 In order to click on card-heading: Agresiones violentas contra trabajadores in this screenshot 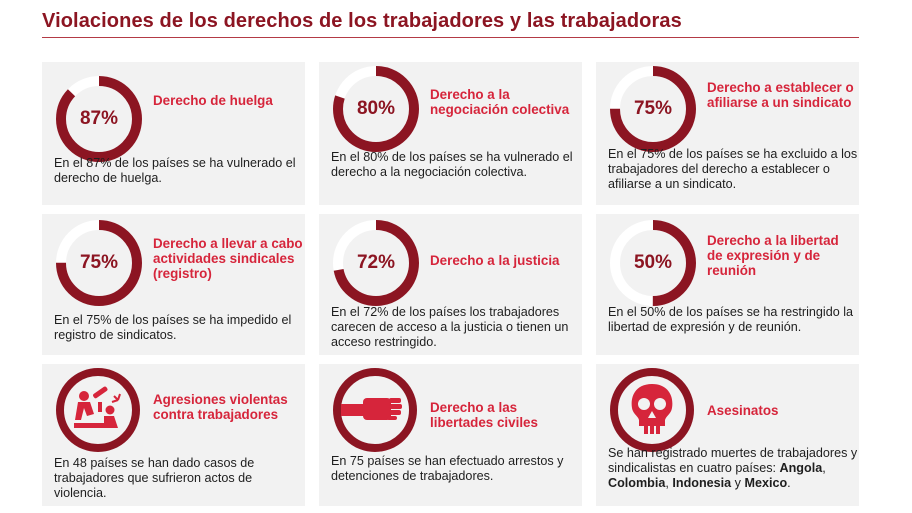, I will do `click(220, 407)`.